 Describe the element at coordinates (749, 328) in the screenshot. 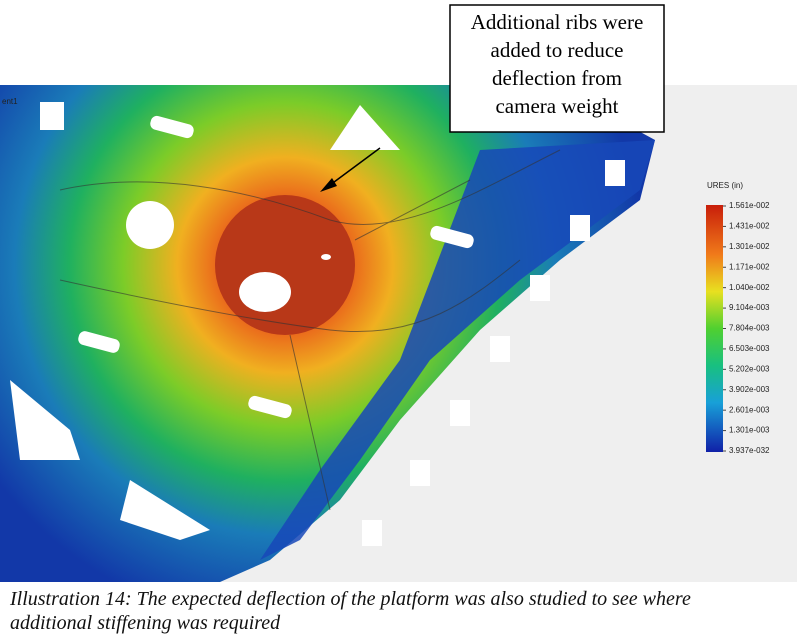

I see `legend-label: 7.804e-003` at that location.